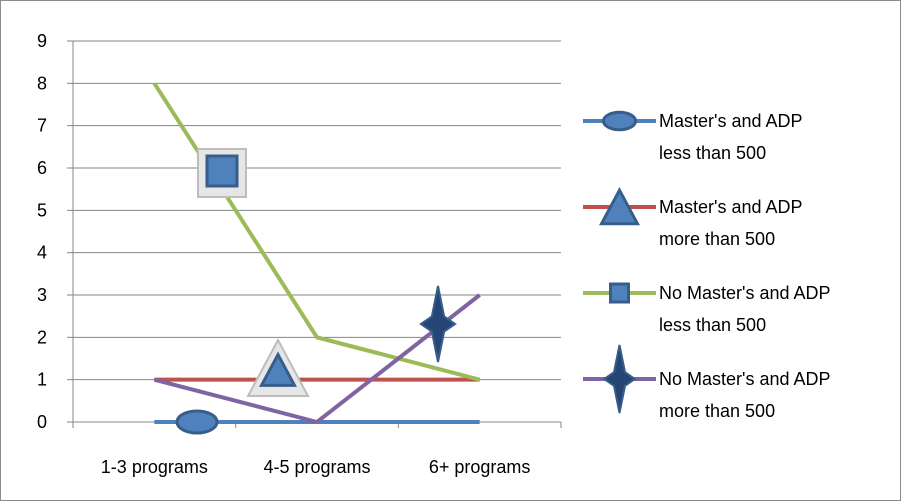 This screenshot has width=901, height=502. What do you see at coordinates (717, 239) in the screenshot?
I see `legend-label-2: more than 500` at bounding box center [717, 239].